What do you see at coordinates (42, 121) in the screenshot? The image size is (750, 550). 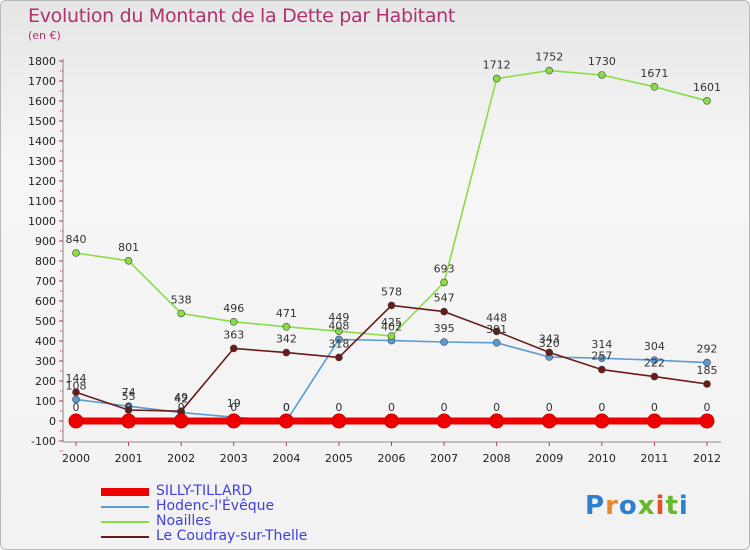 I see `y-tick-label: 1500` at bounding box center [42, 121].